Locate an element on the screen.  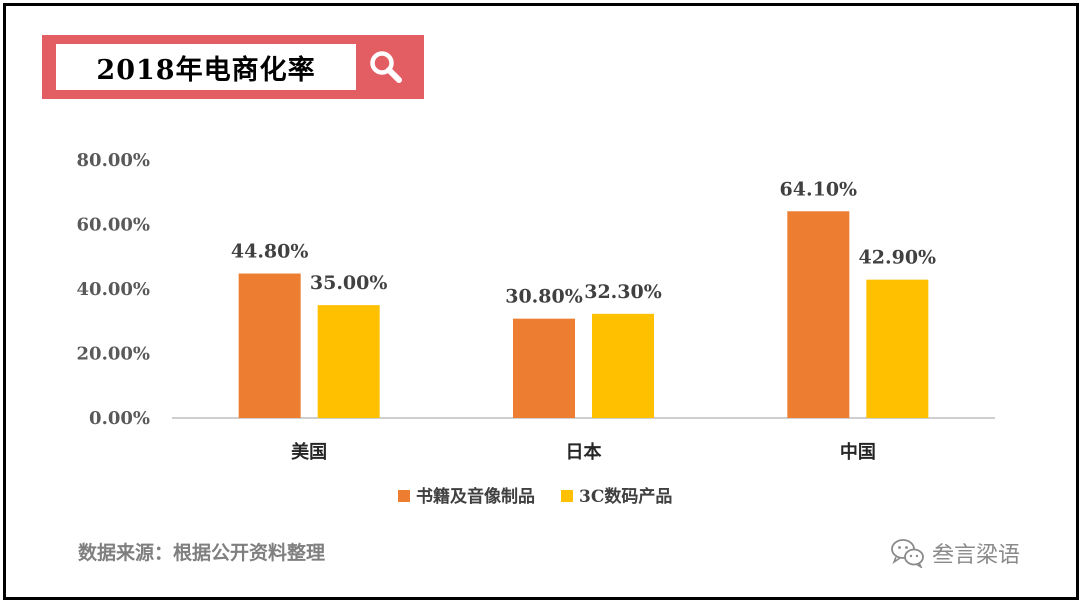
data-label: 42.90% is located at coordinates (898, 258).